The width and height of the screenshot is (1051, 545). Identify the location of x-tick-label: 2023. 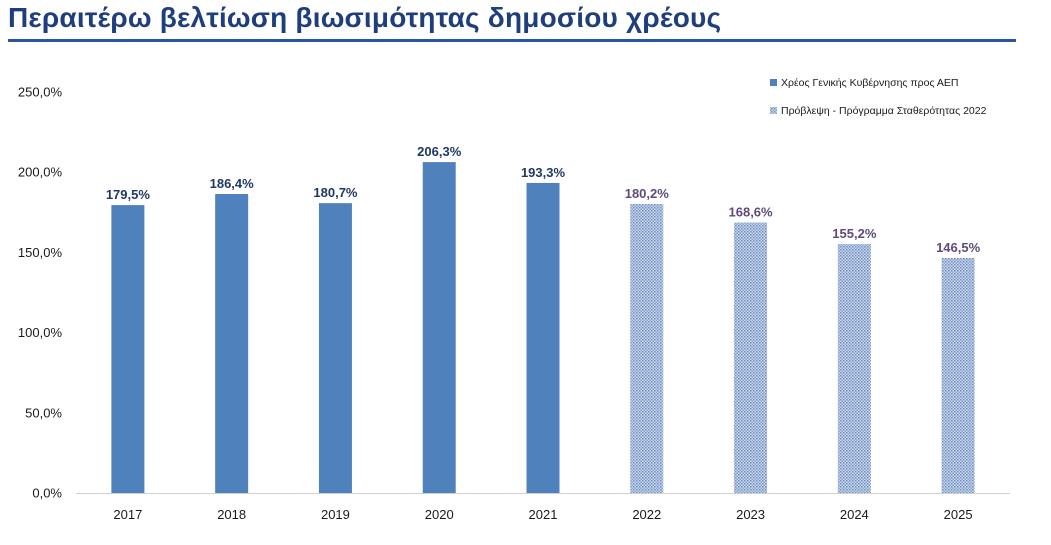
(750, 514).